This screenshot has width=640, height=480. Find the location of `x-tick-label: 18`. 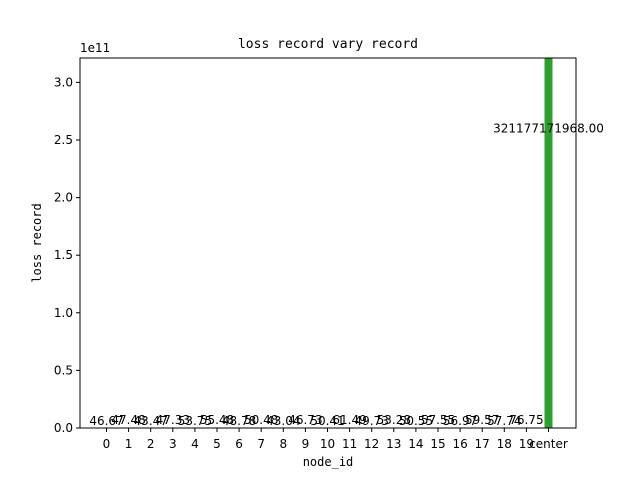

x-tick-label: 18 is located at coordinates (504, 444).